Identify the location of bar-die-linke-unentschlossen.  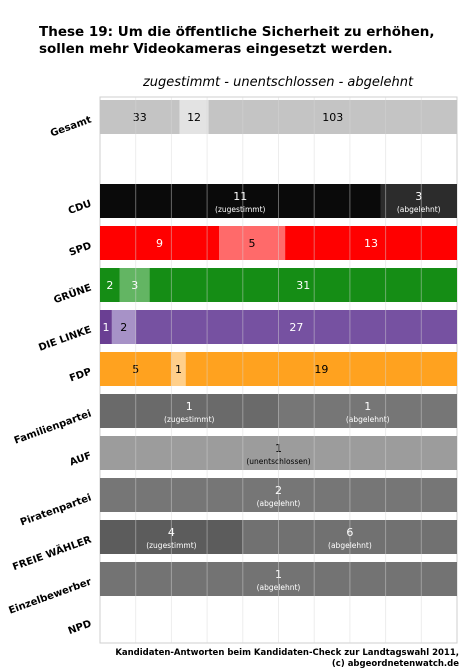
(123, 327).